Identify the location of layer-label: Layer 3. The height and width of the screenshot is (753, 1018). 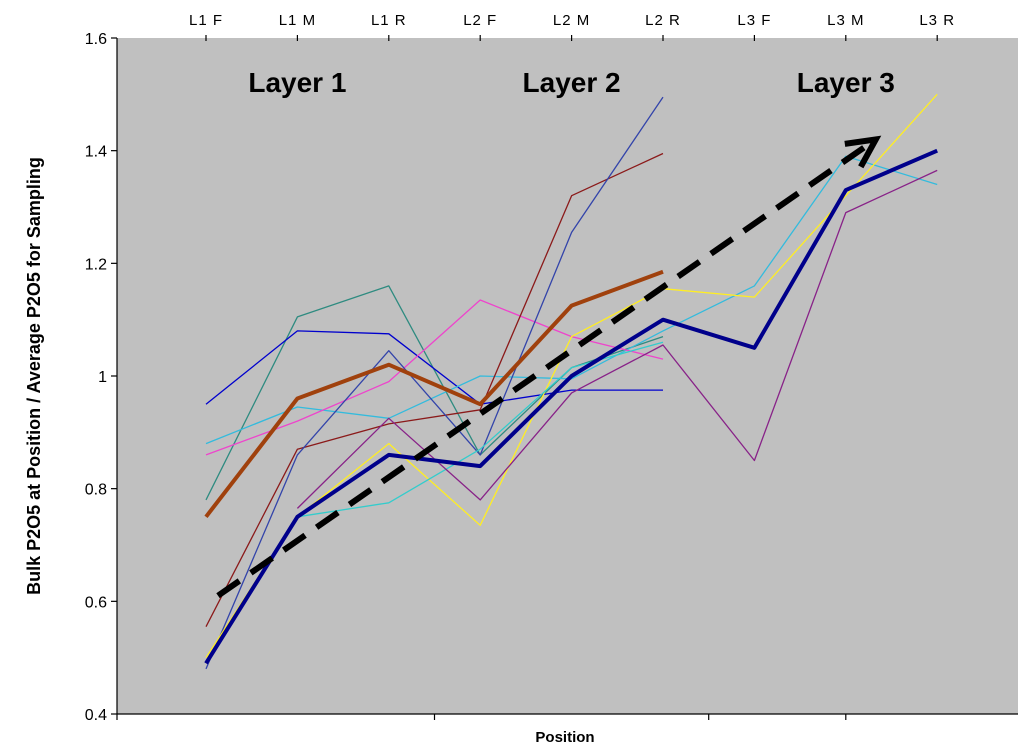
(846, 82).